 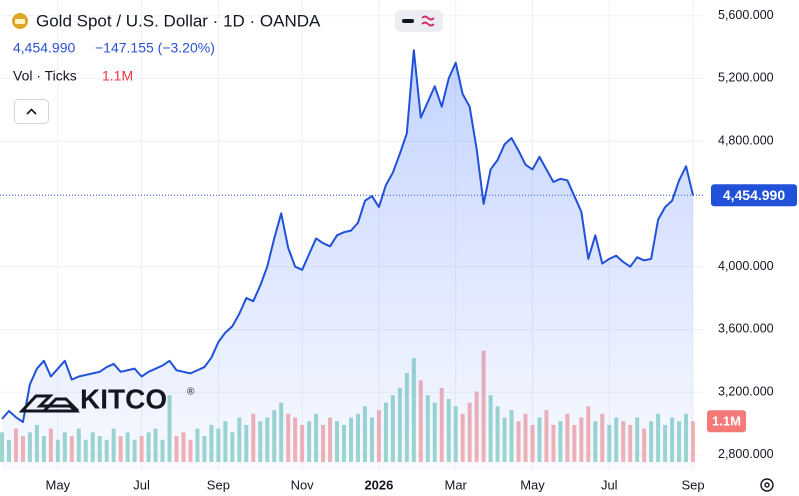 I want to click on collapse-chevron, so click(x=31, y=111).